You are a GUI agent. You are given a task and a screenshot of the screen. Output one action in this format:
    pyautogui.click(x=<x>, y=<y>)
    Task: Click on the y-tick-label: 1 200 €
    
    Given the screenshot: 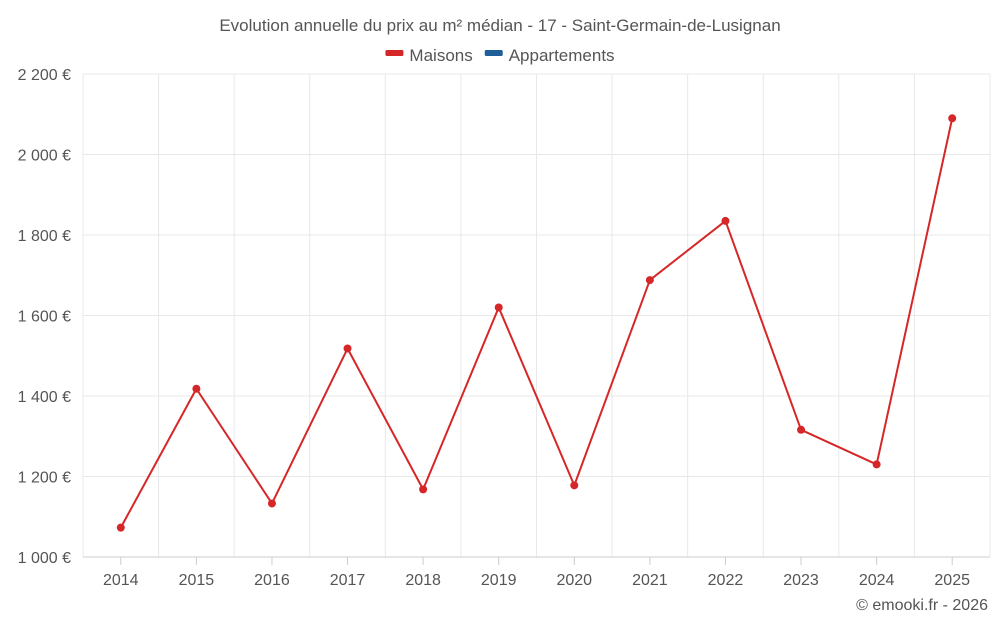 What is the action you would take?
    pyautogui.click(x=44, y=478)
    